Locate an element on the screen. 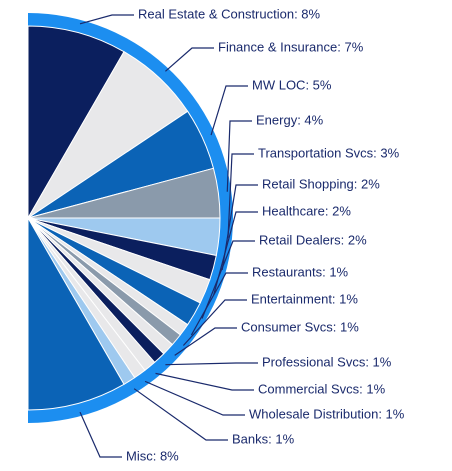 The image size is (452, 471). slice-label: Consumer Svcs: 1% is located at coordinates (300, 326).